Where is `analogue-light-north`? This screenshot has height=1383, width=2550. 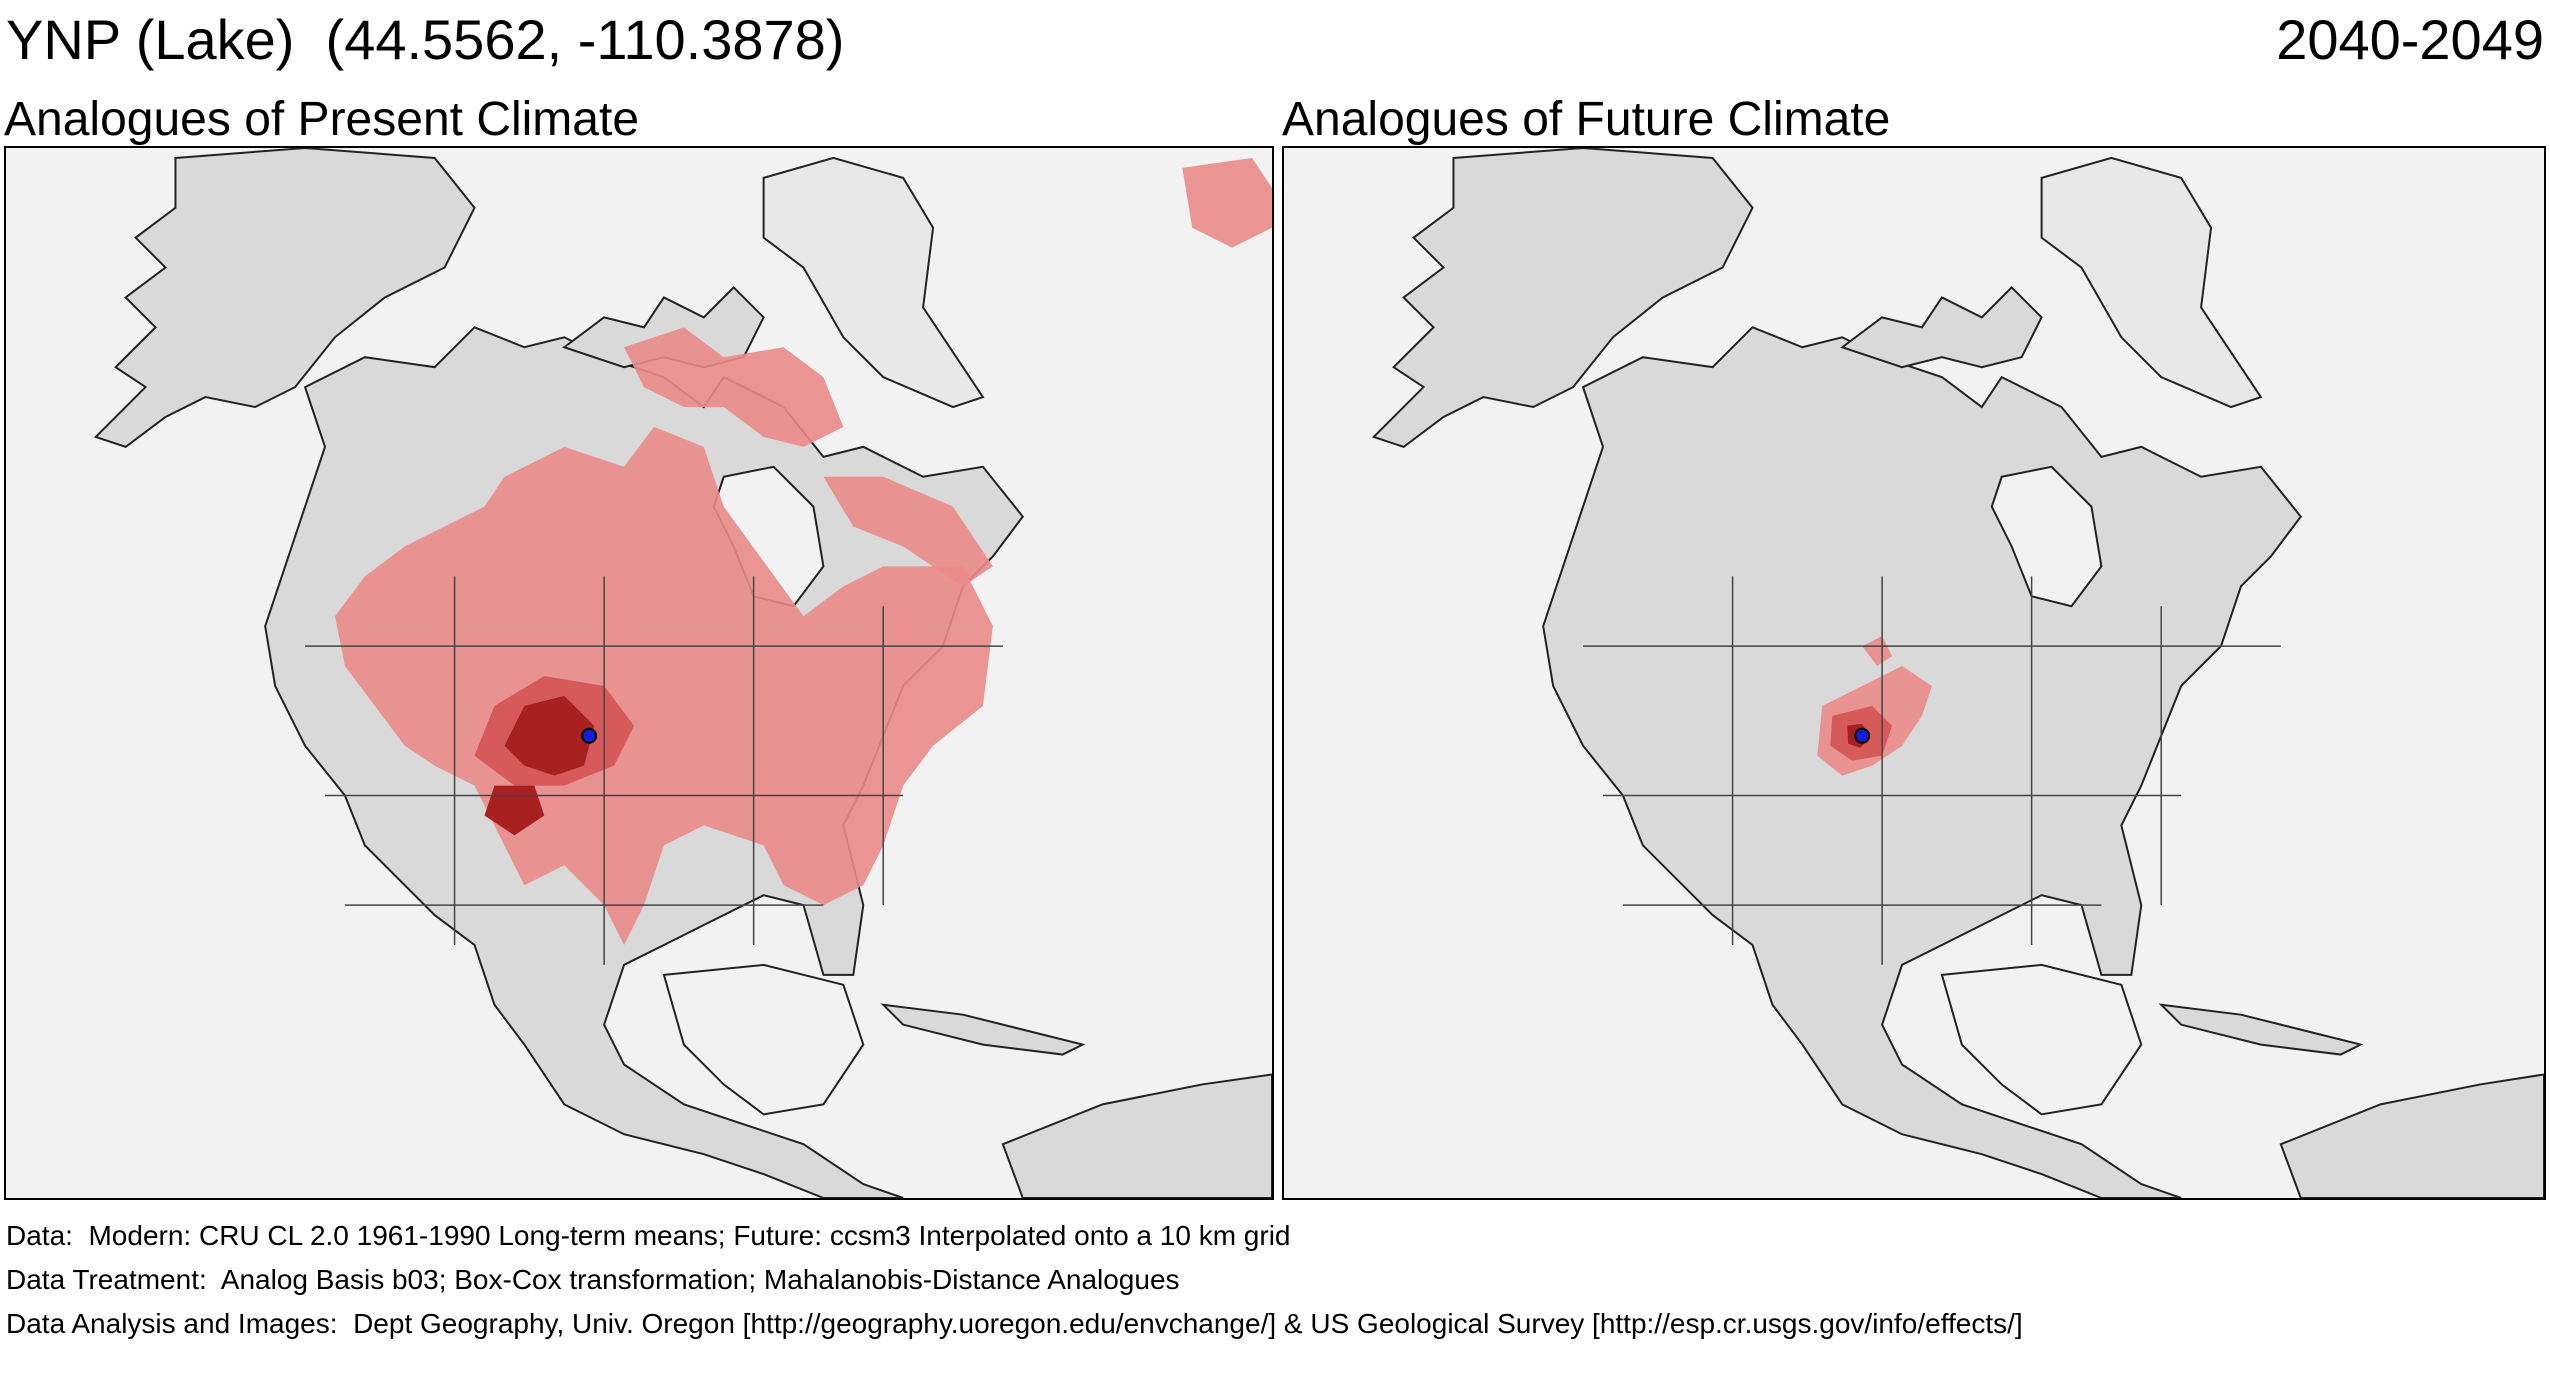 analogue-light-north is located at coordinates (734, 387).